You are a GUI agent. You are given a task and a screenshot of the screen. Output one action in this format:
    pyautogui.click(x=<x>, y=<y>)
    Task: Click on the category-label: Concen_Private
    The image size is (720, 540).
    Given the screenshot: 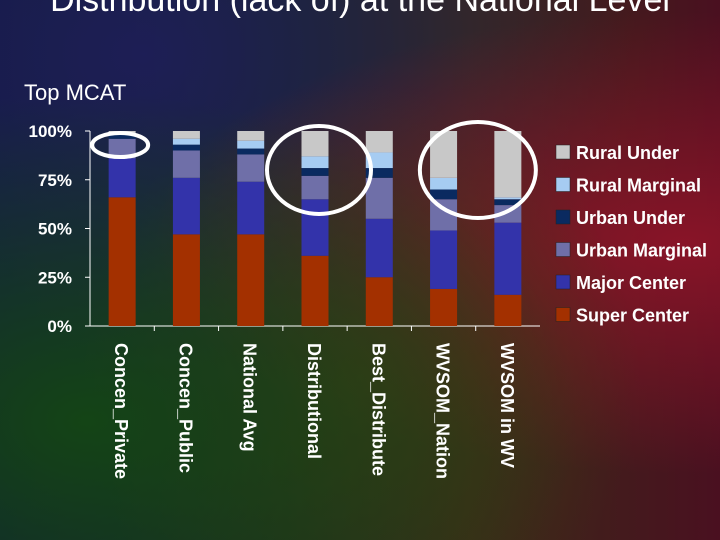 What is the action you would take?
    pyautogui.click(x=121, y=411)
    